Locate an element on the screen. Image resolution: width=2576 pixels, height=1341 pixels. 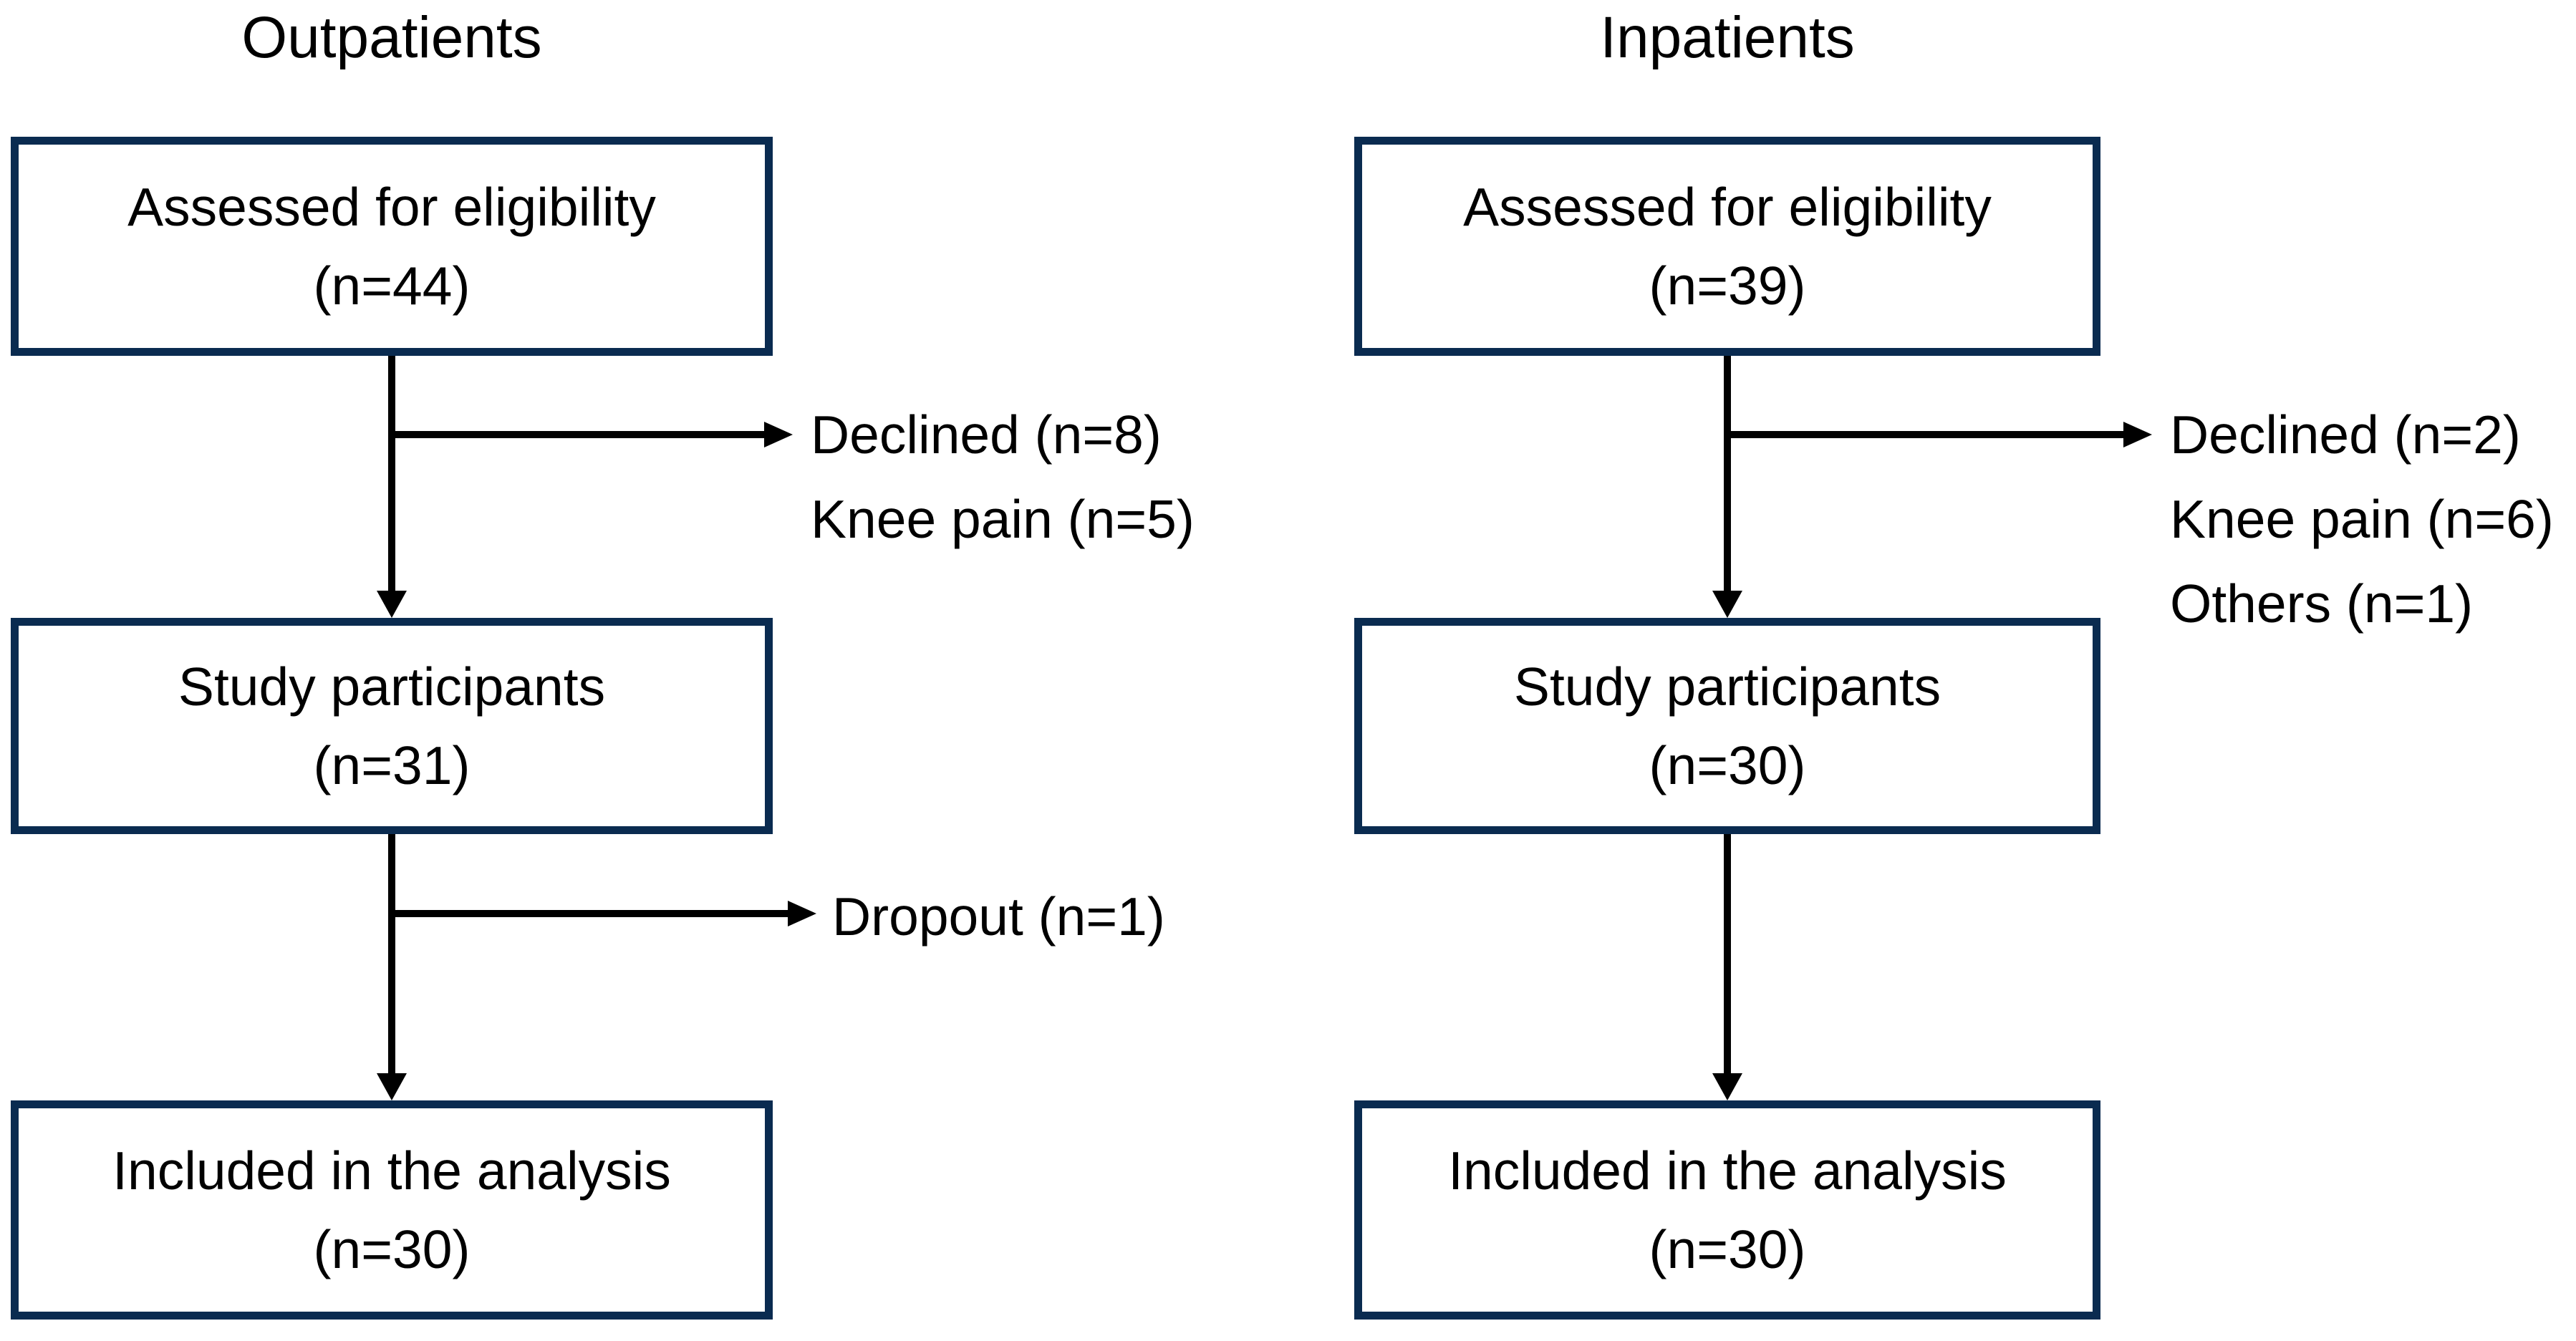
box-outpatients-participants: Study participants (n=31) is located at coordinates (392, 726).